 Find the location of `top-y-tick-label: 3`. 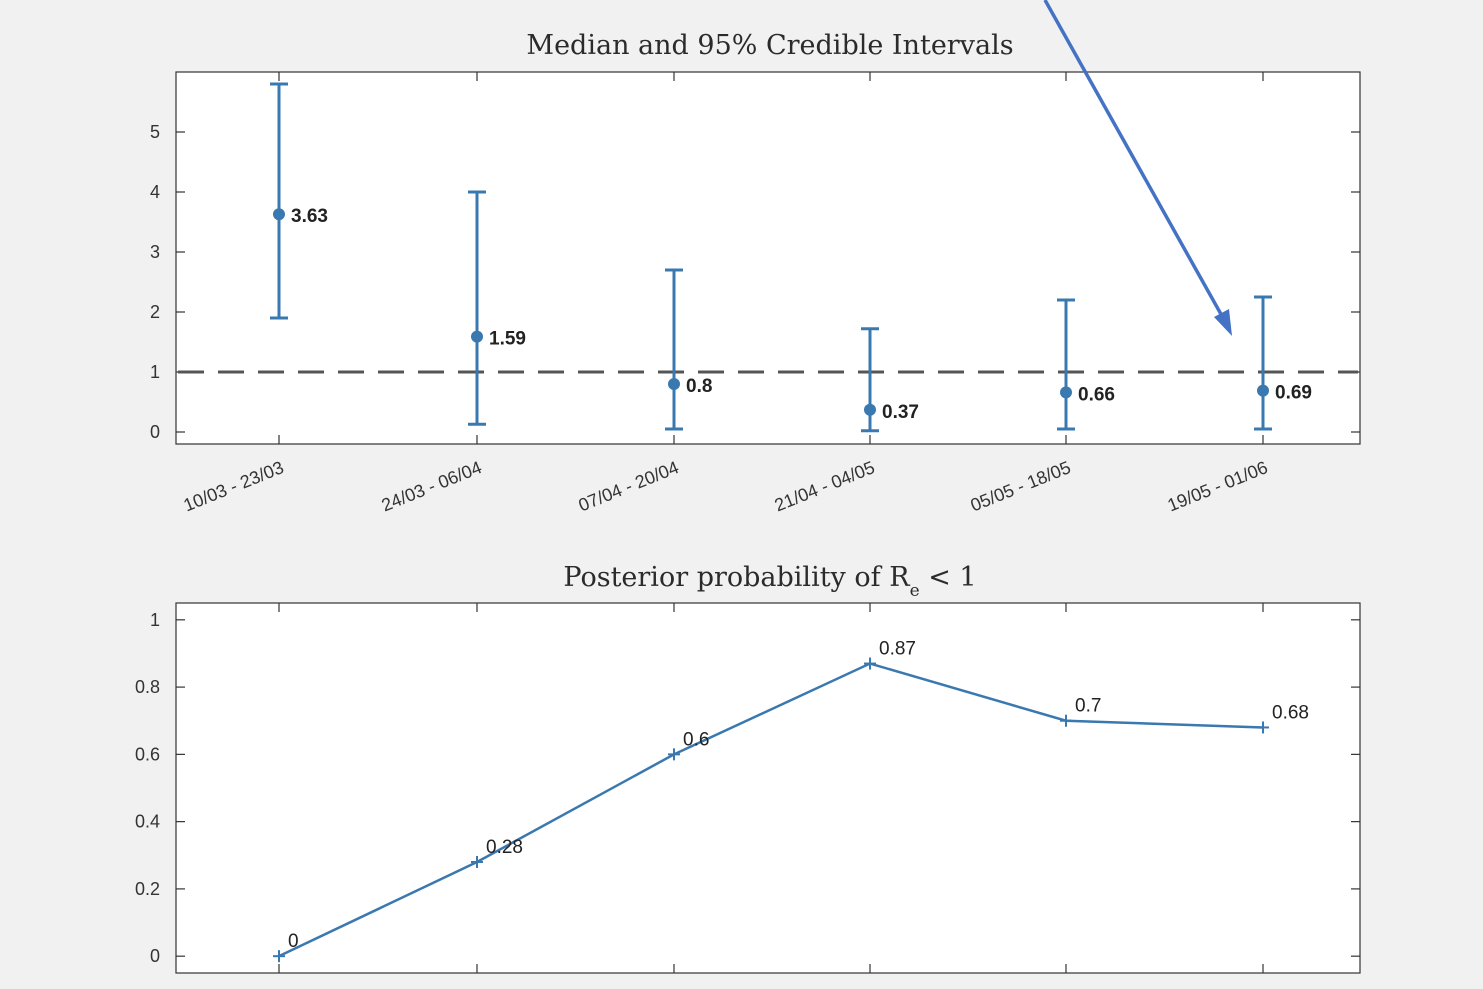

top-y-tick-label: 3 is located at coordinates (155, 252).